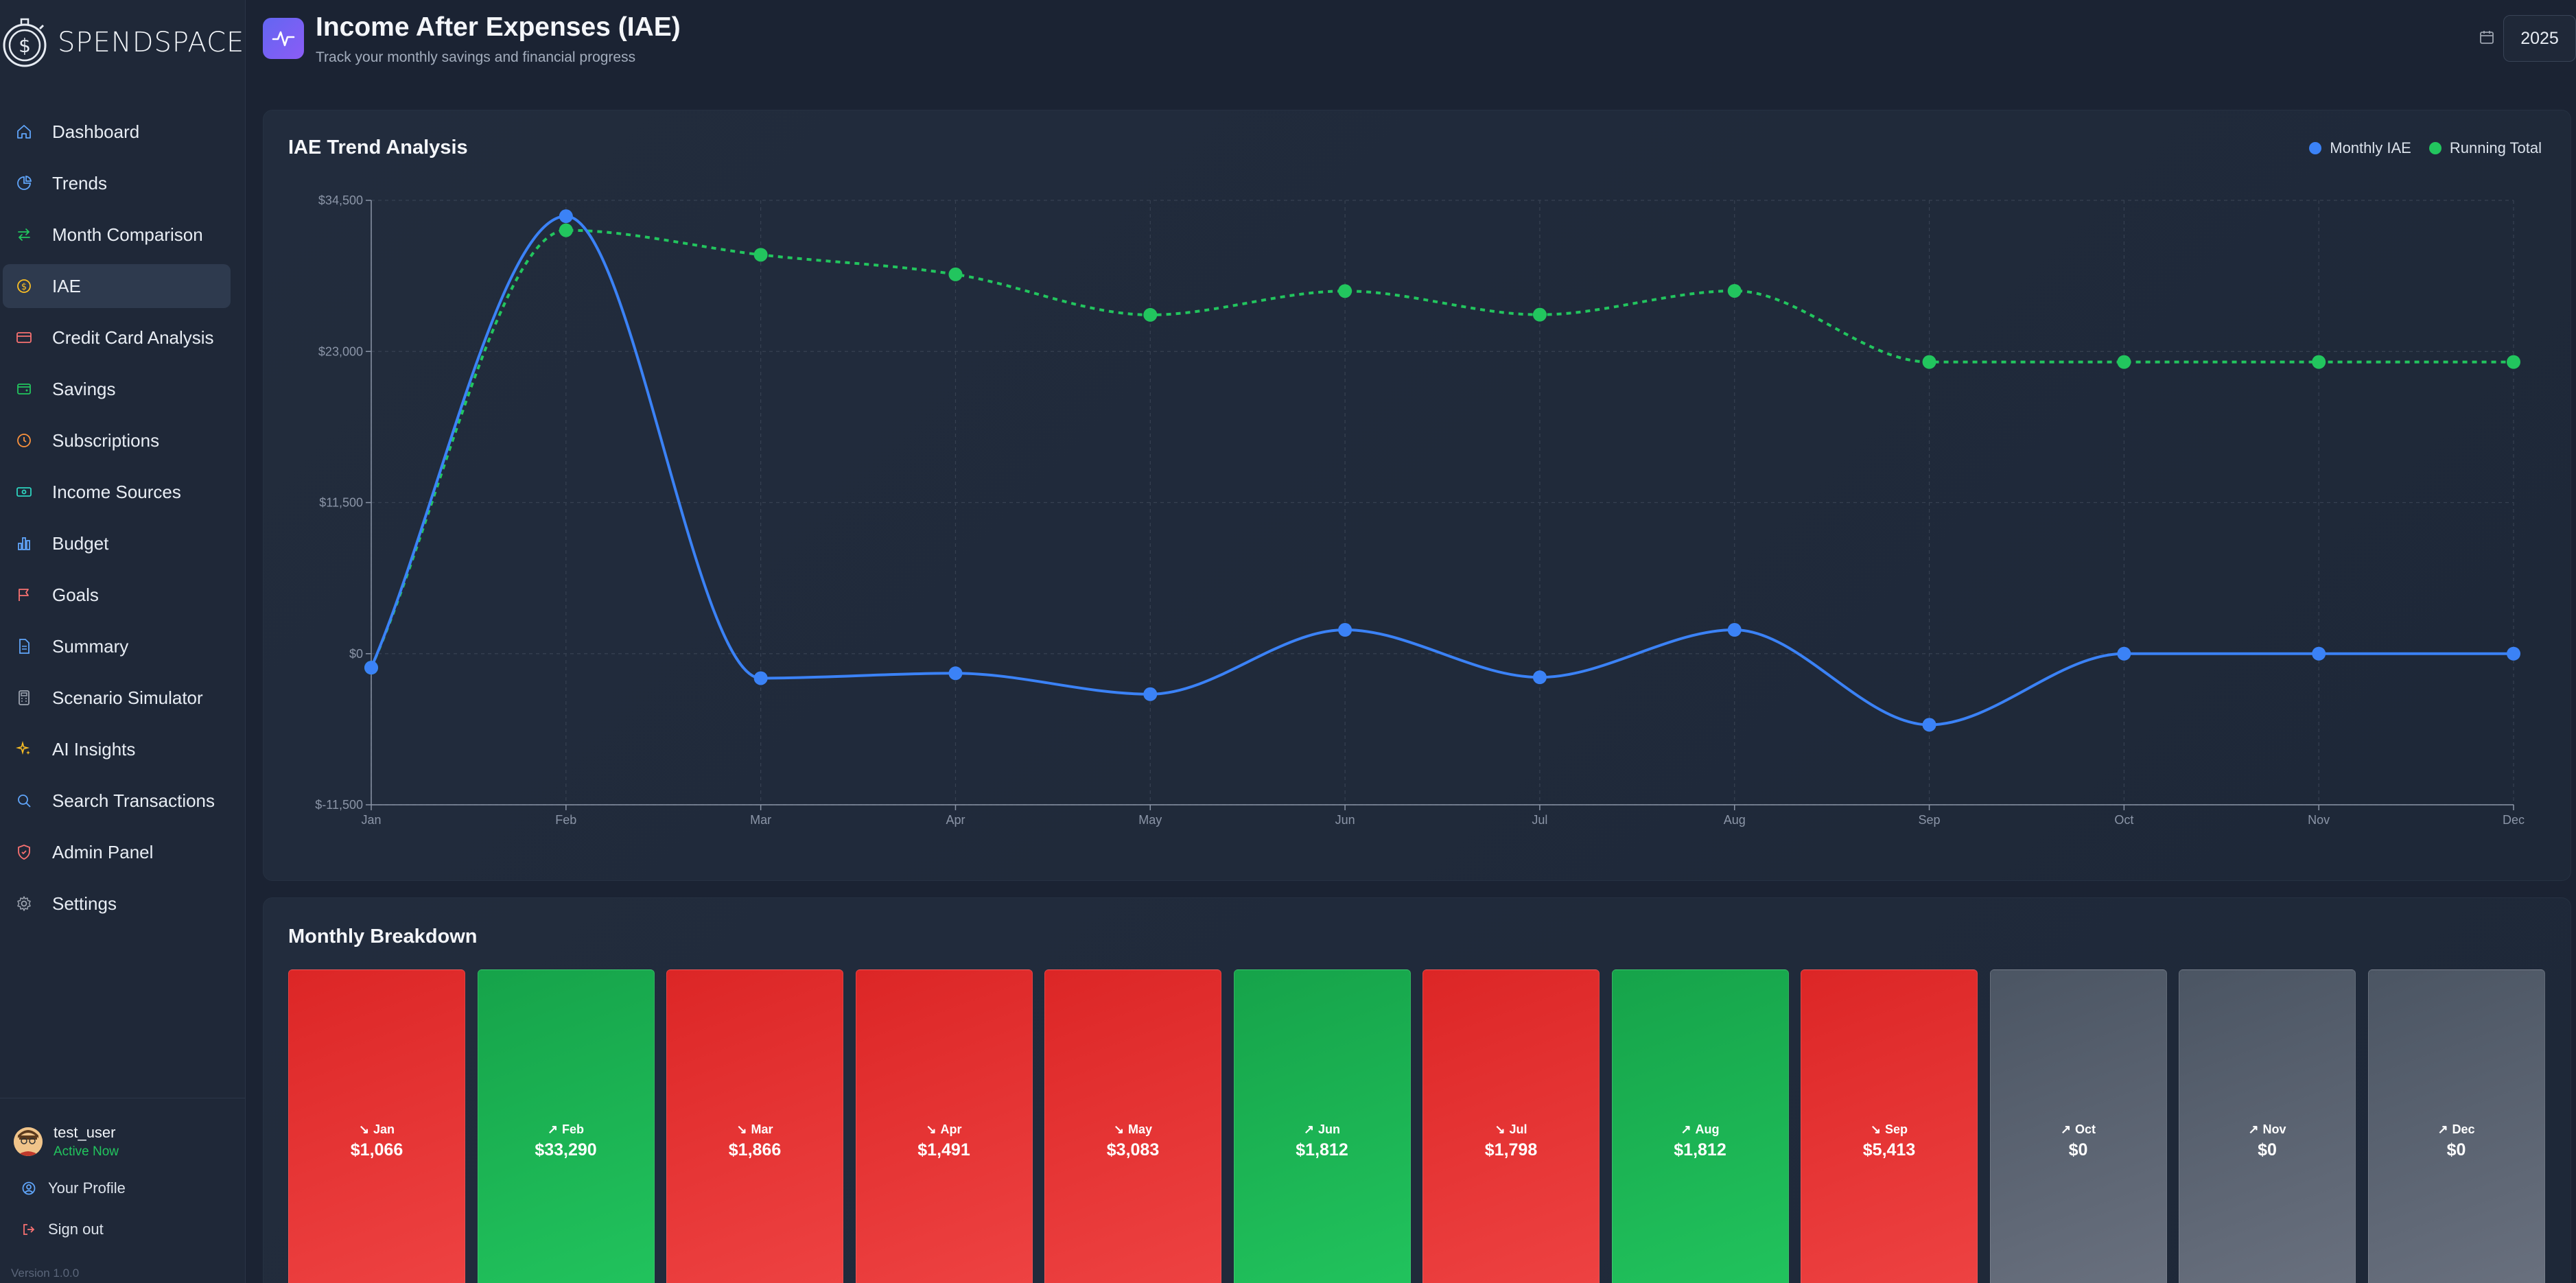  I want to click on clock-icon, so click(24, 440).